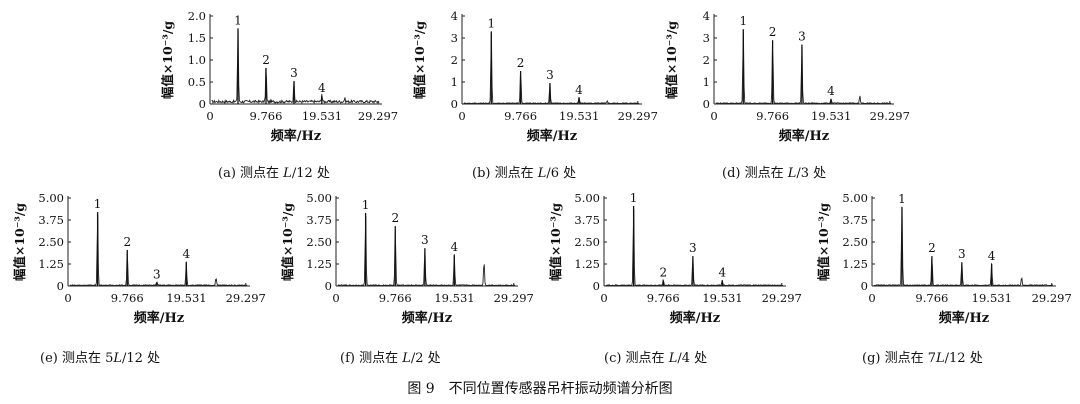  Describe the element at coordinates (197, 38) in the screenshot. I see `y-tick-label: 1.5` at that location.